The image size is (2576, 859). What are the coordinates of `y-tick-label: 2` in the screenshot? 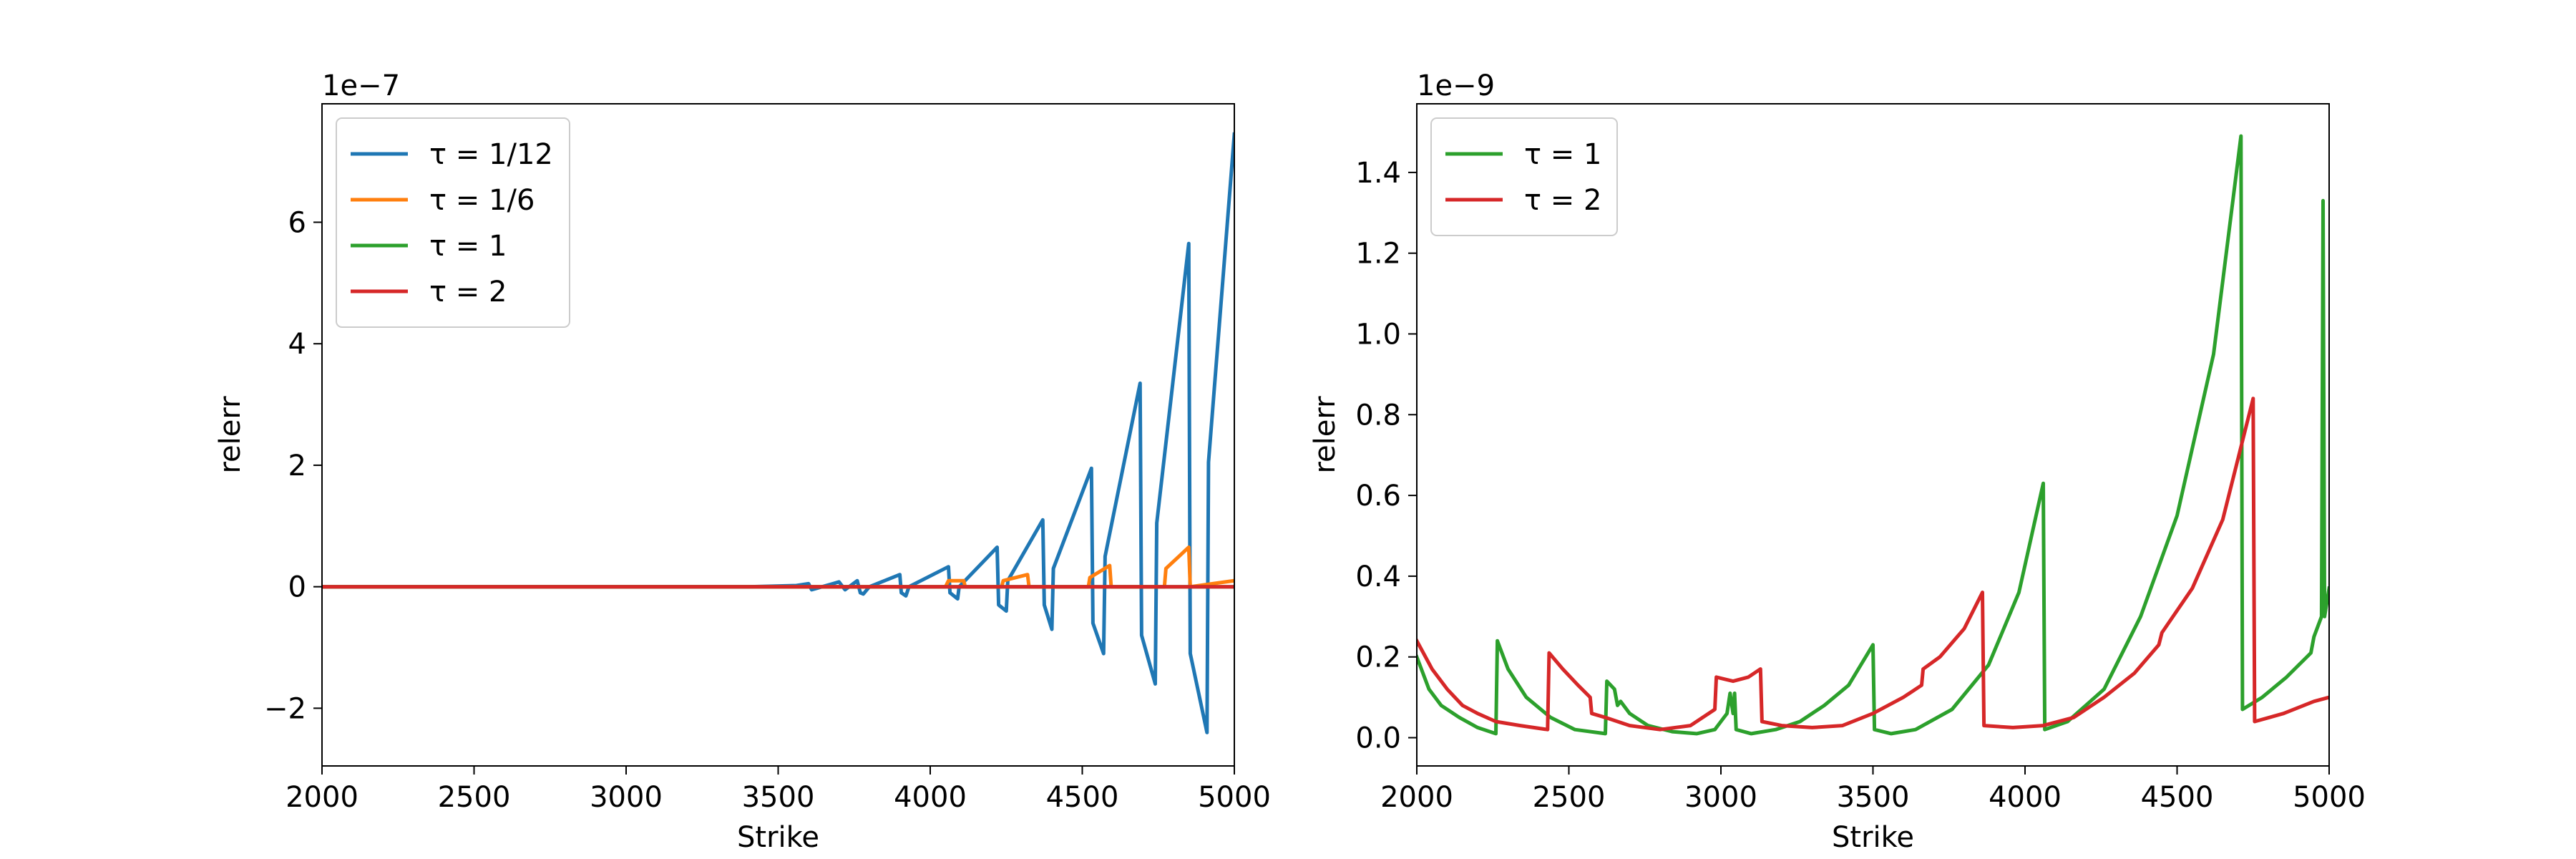 It's located at (297, 466).